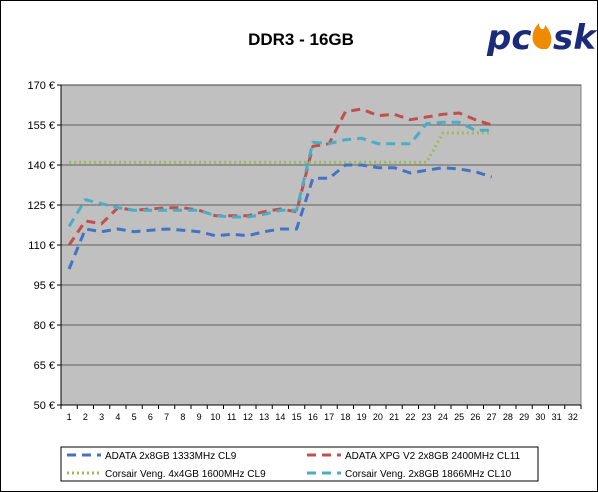 This screenshot has height=492, width=598. Describe the element at coordinates (475, 417) in the screenshot. I see `x-tick-label: 26` at that location.